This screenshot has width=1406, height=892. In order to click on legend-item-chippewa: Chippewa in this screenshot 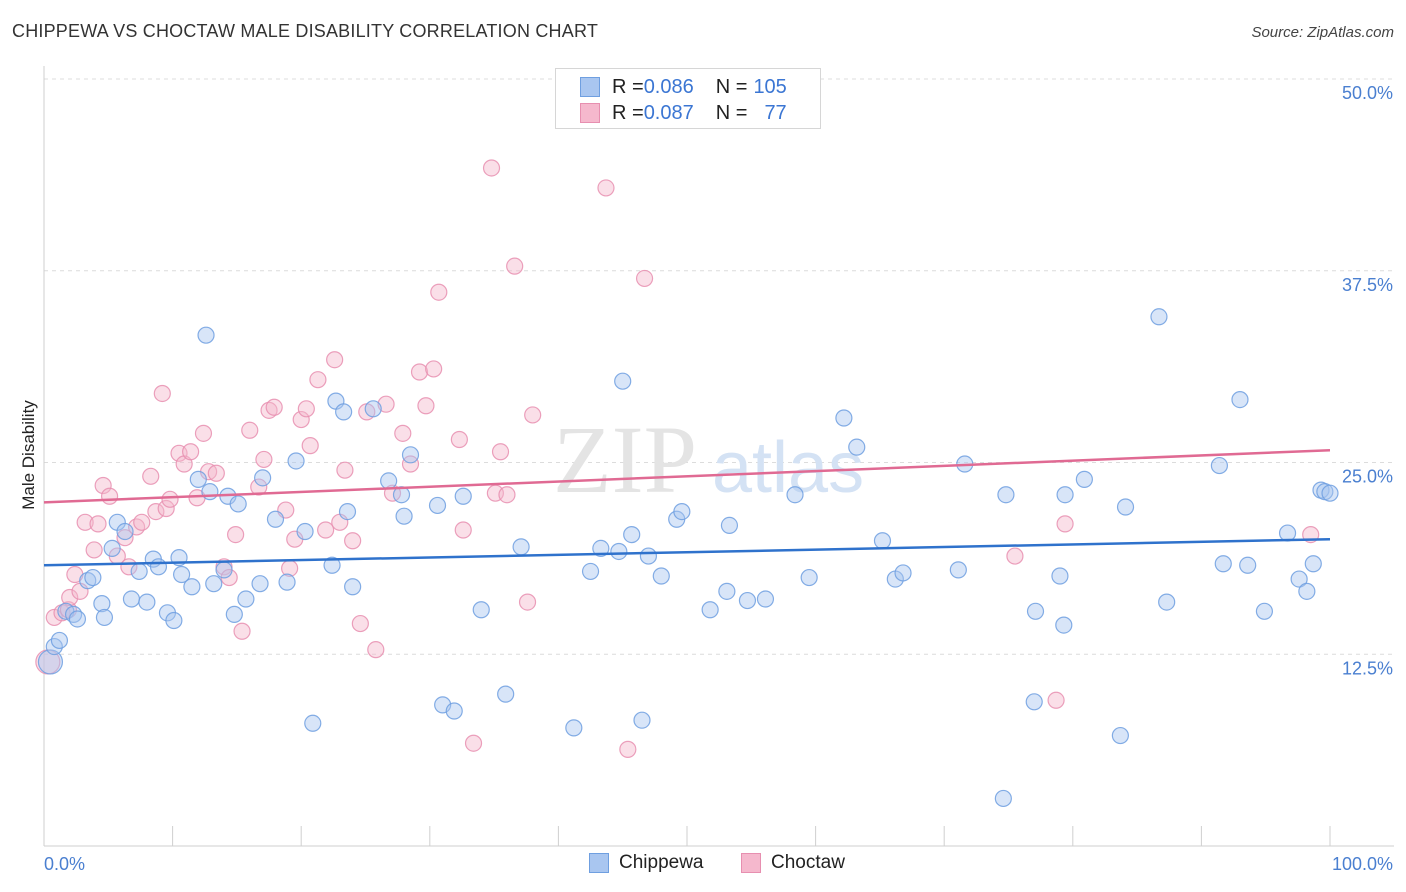, I will do `click(646, 863)`.